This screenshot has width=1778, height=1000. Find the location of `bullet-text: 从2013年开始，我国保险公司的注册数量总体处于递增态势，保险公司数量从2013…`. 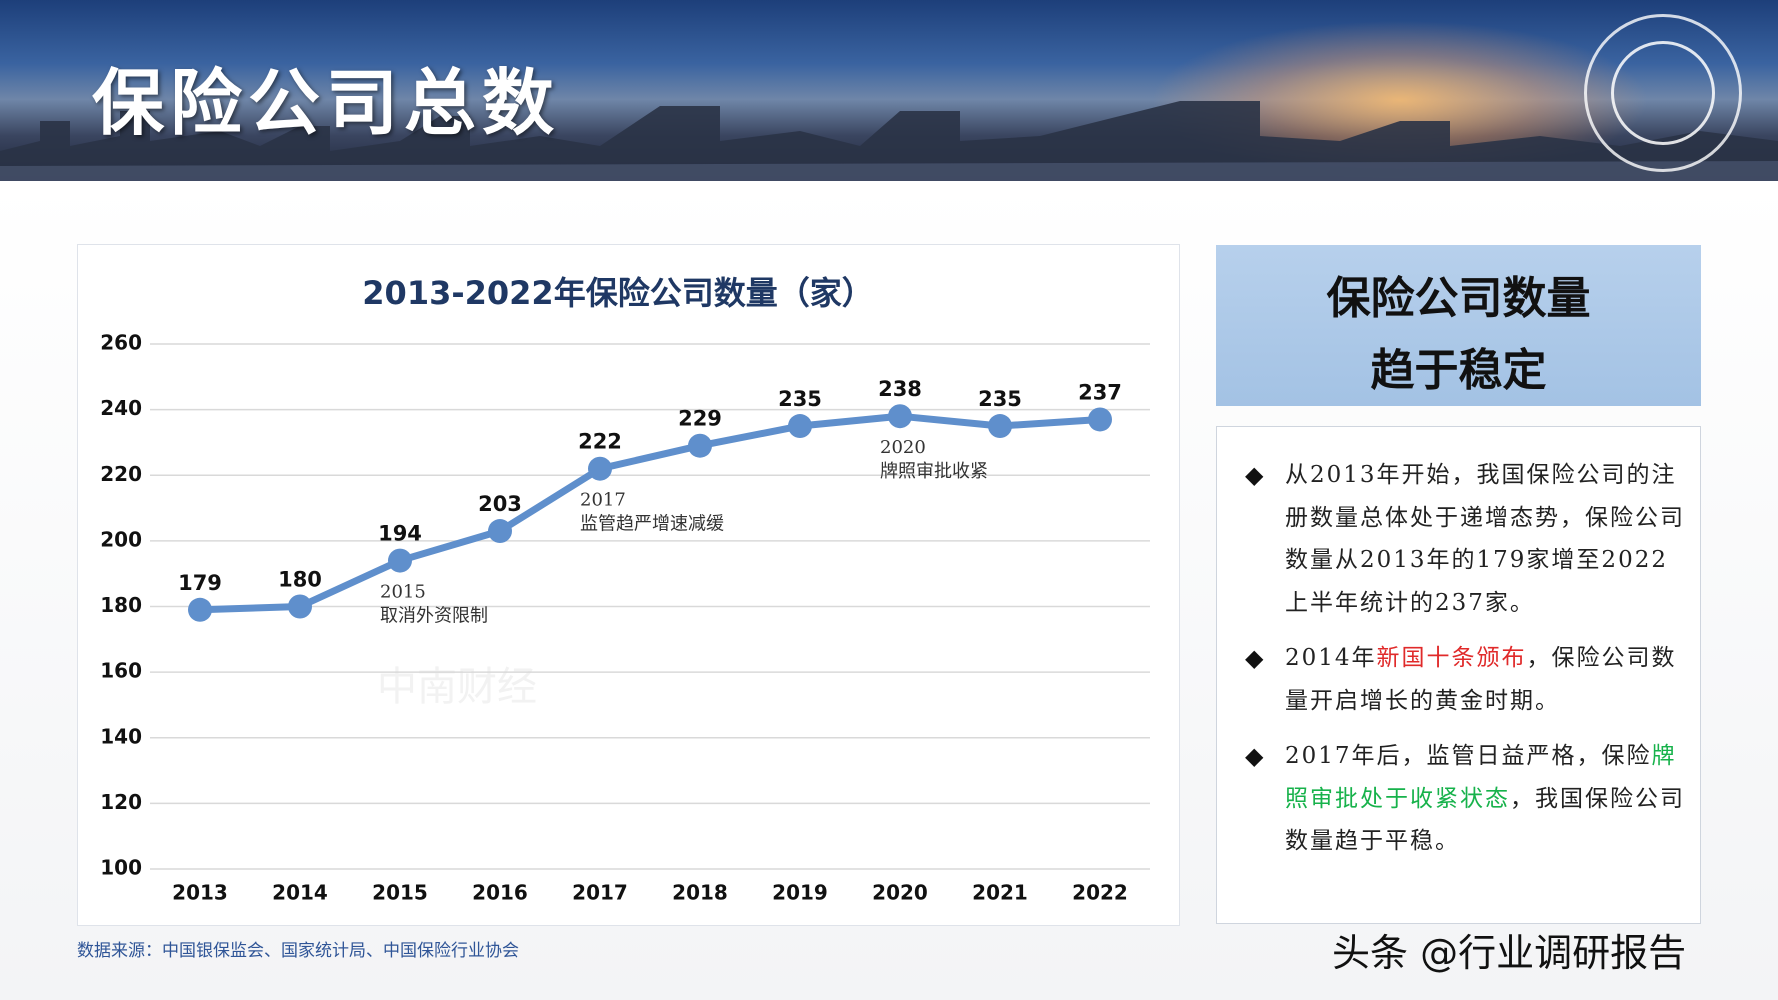

bullet-text: 从2013年开始，我国保险公司的注册数量总体处于递增态势，保险公司数量从2013… is located at coordinates (1485, 539).